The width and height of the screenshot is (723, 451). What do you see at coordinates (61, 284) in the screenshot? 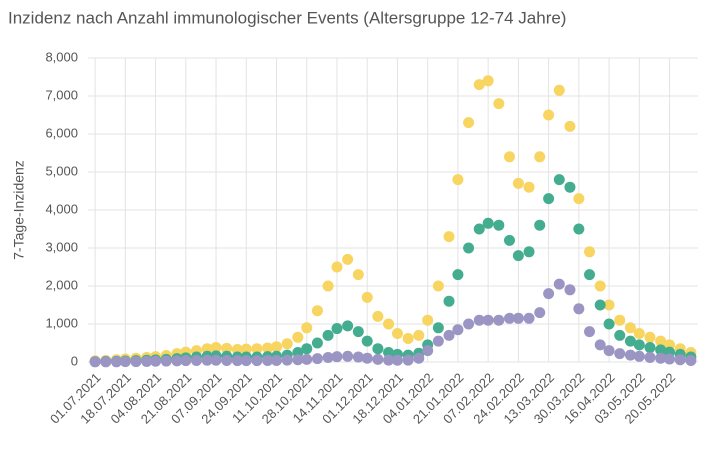
I see `y-tick-label: 2,000` at bounding box center [61, 284].